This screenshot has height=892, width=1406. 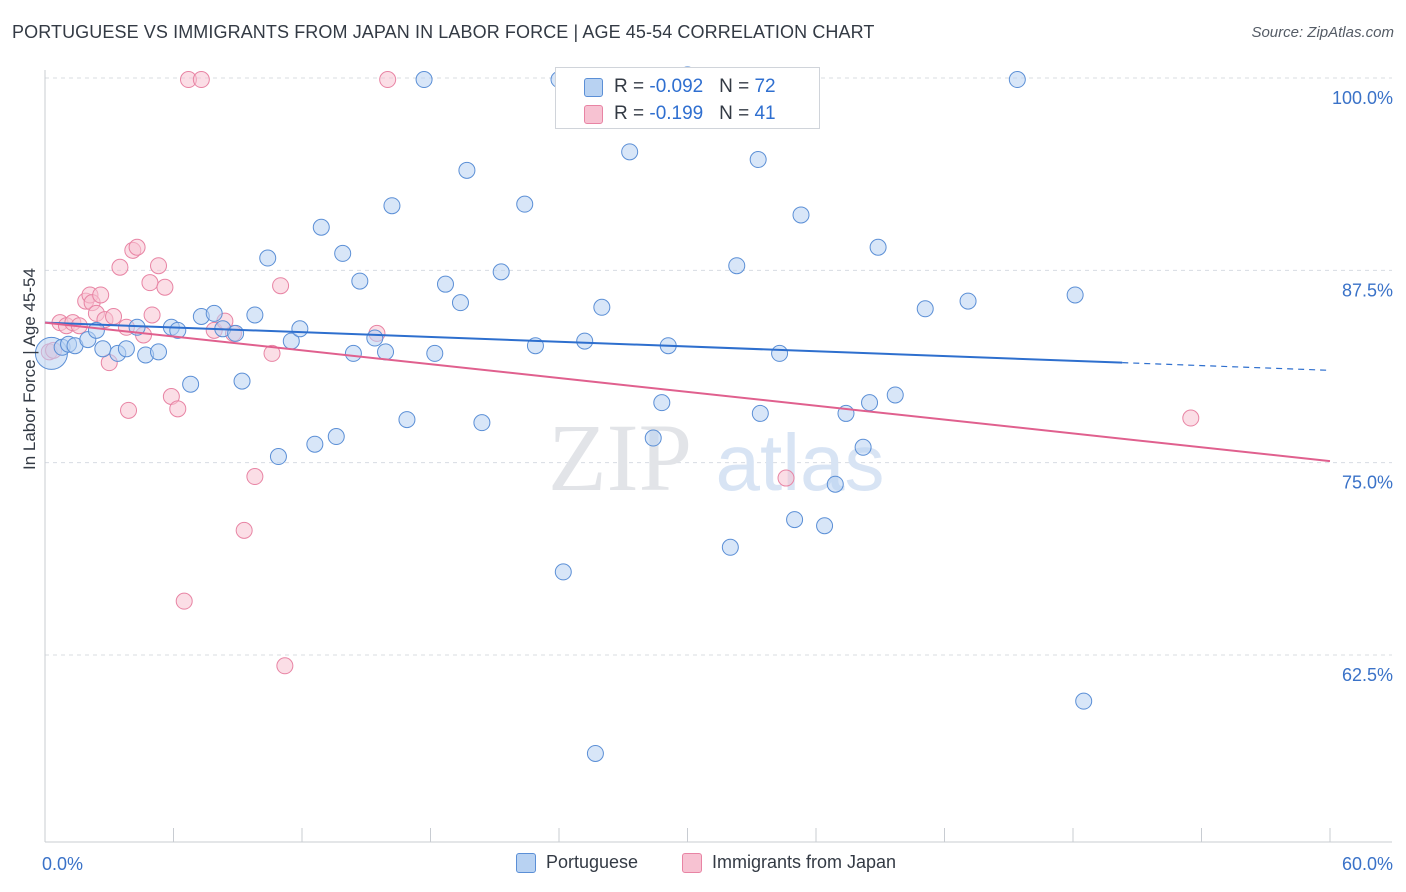 I want to click on stats-legend: R = -0.092 N = 72 R = -0.199 N = 41, so click(x=687, y=98).